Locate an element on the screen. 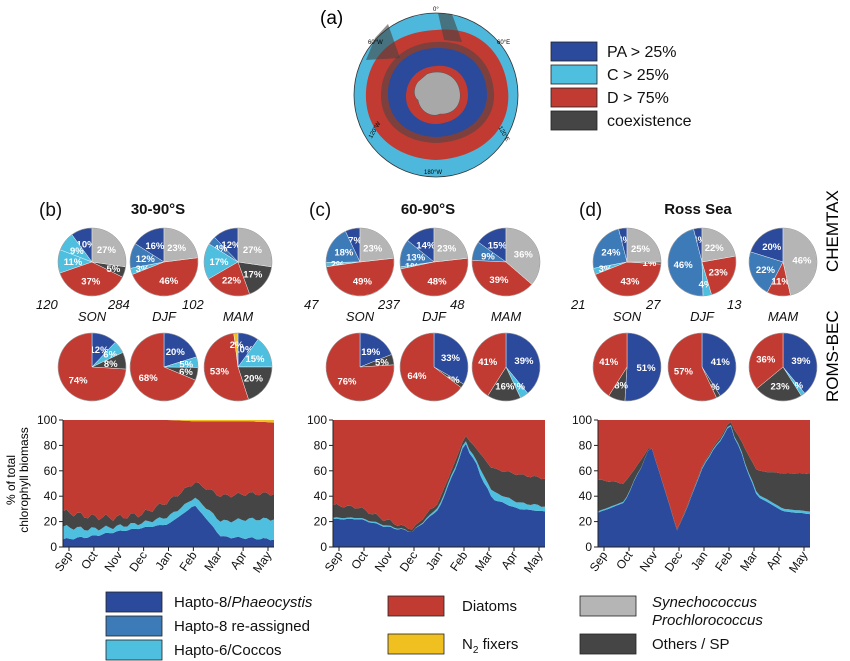 This screenshot has height=661, width=850. pie-slice-label: 68% is located at coordinates (149, 378).